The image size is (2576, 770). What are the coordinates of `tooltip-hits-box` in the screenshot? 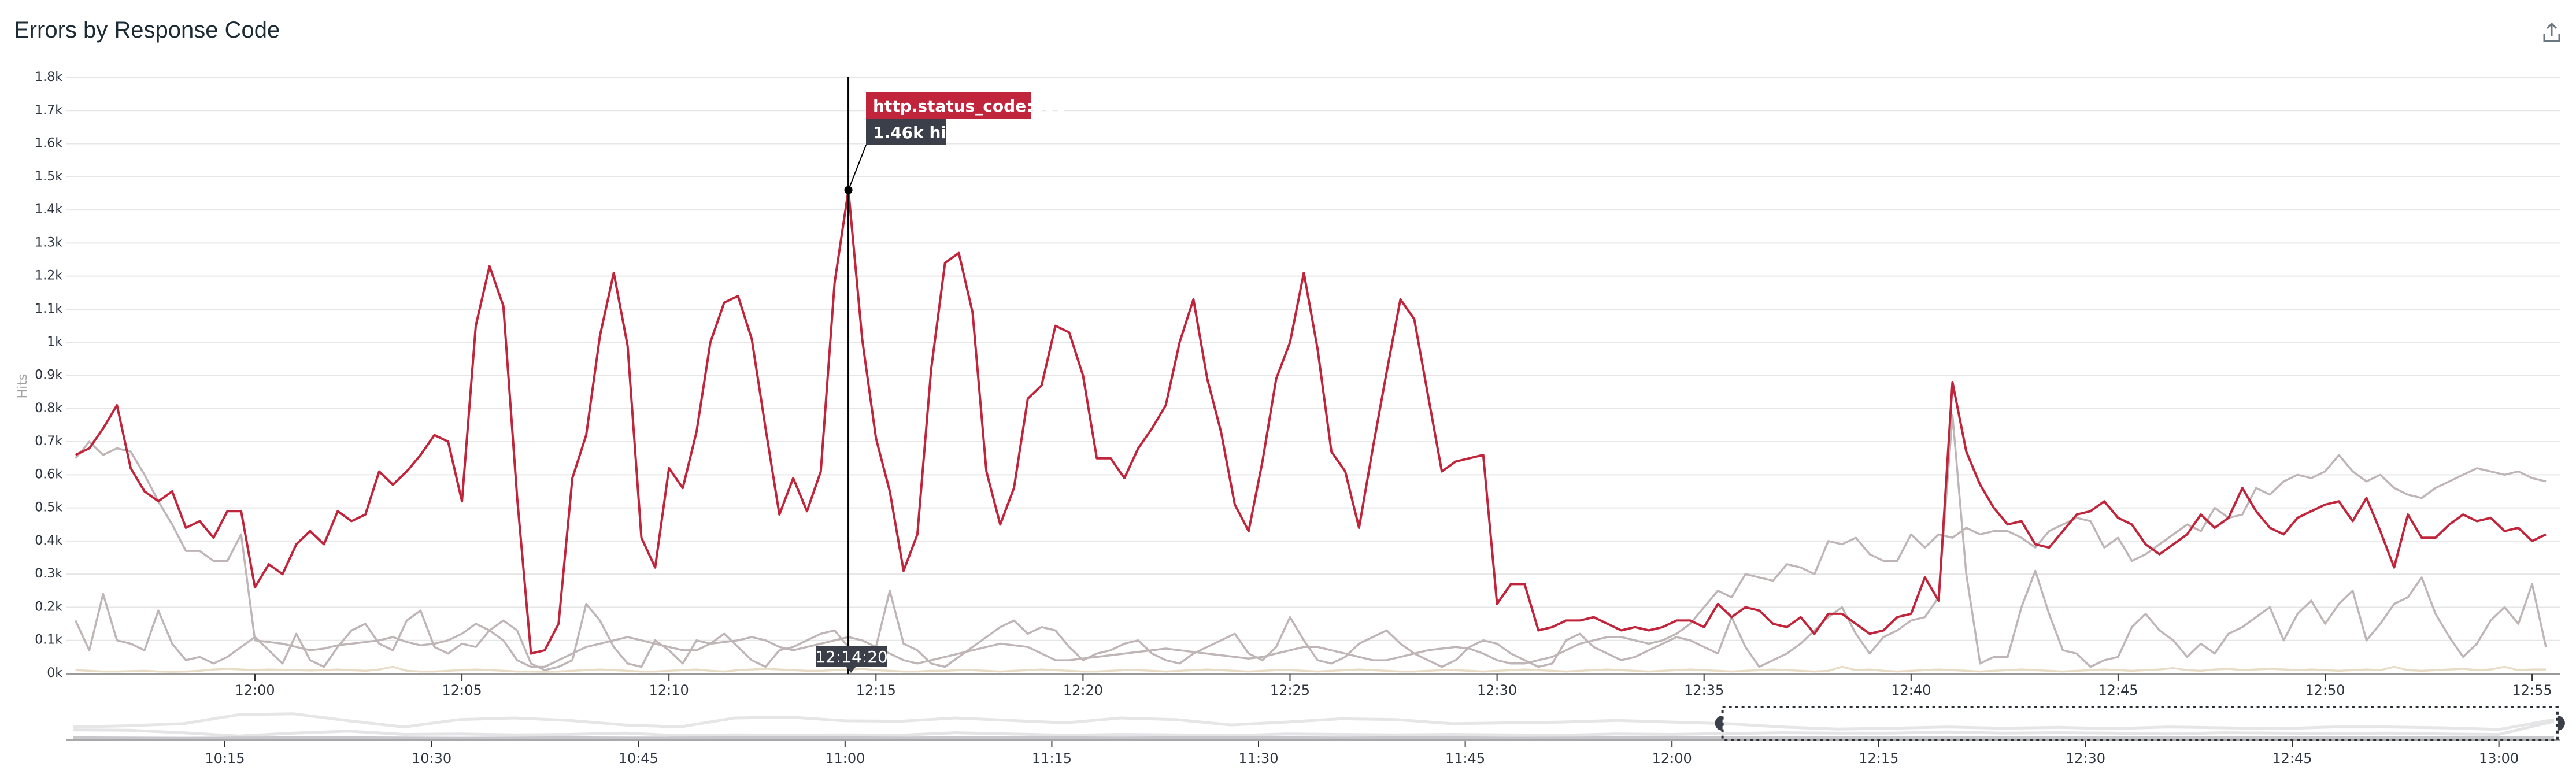 It's located at (906, 132).